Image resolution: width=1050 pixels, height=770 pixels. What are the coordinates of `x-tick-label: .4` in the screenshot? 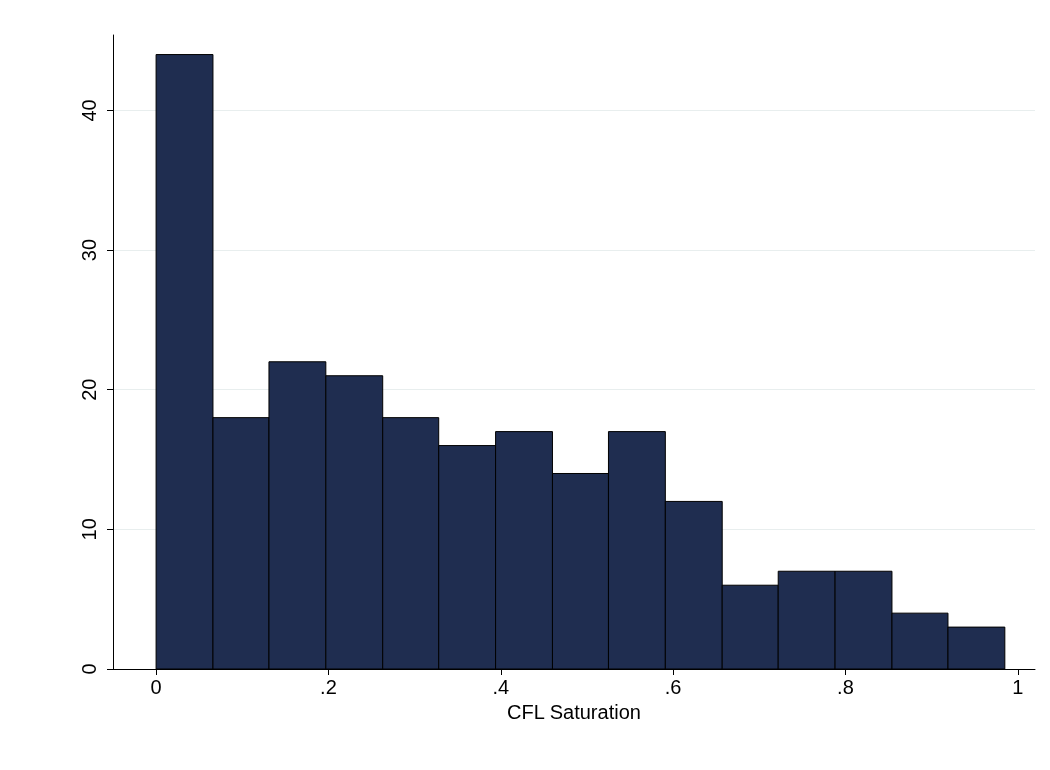 It's located at (501, 687).